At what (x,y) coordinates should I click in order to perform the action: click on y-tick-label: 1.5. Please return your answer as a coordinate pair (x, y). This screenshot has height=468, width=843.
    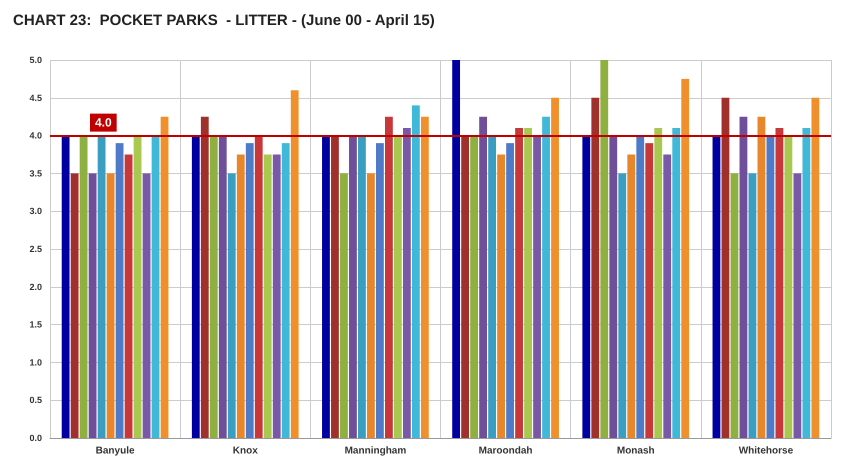
    Looking at the image, I should click on (35, 325).